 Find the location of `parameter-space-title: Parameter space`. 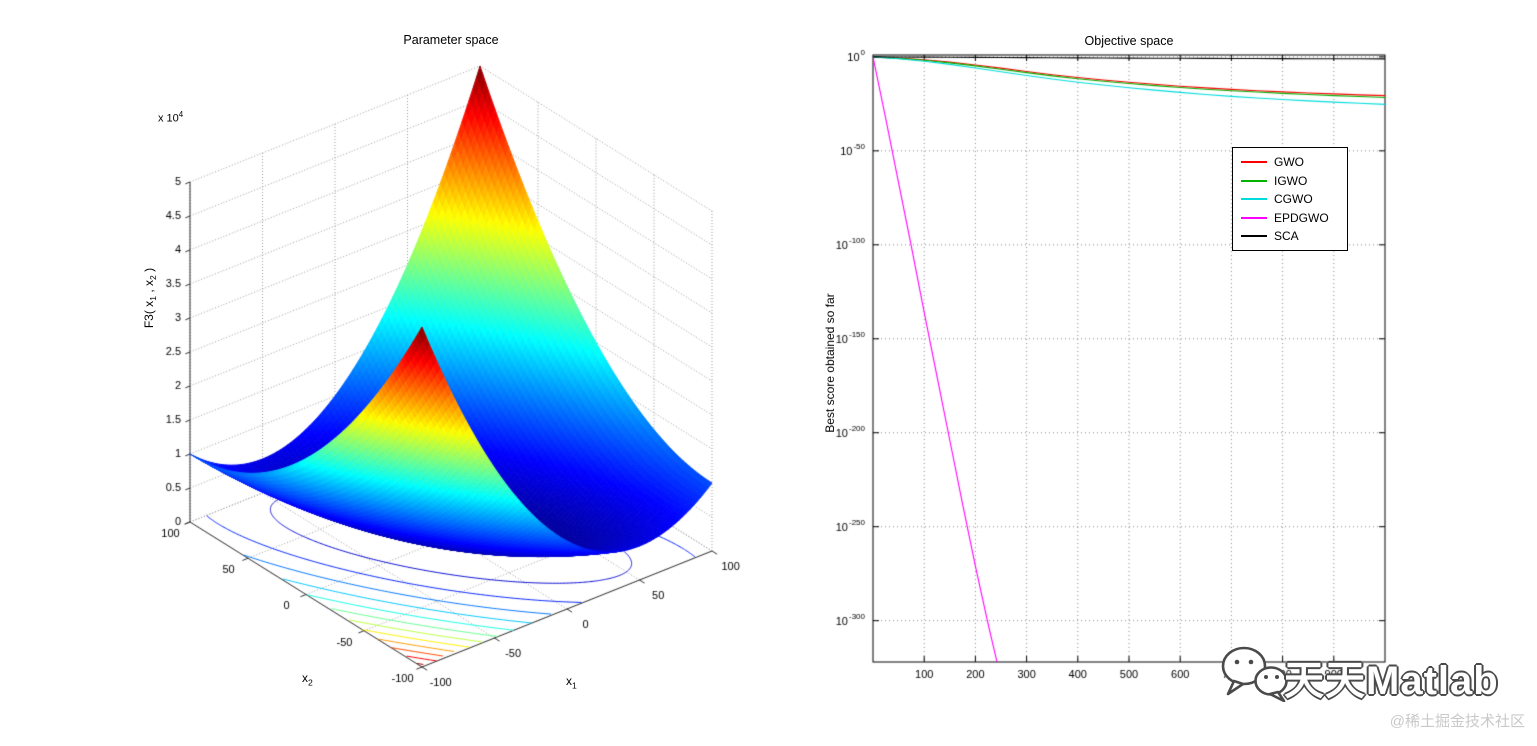

parameter-space-title: Parameter space is located at coordinates (451, 40).